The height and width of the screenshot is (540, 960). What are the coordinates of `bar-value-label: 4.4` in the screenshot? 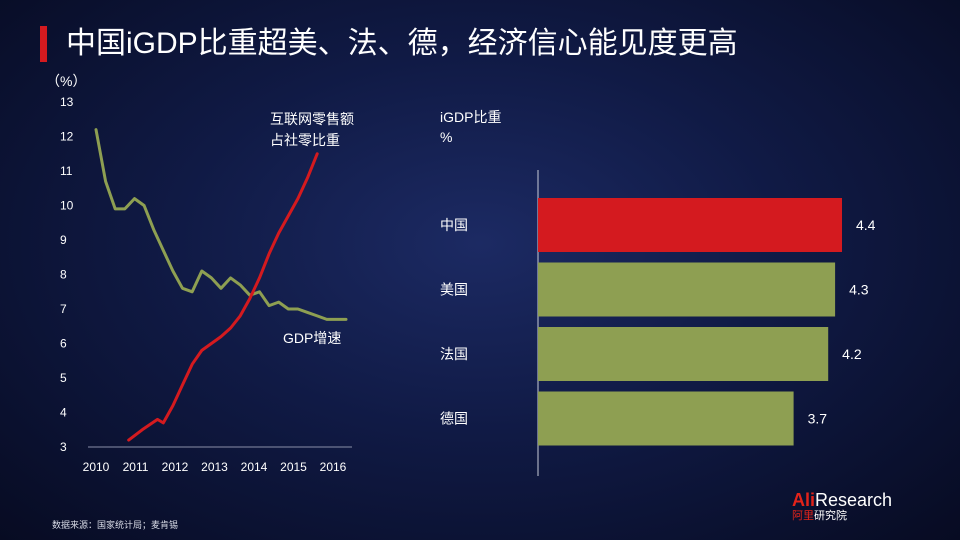 It's located at (866, 225).